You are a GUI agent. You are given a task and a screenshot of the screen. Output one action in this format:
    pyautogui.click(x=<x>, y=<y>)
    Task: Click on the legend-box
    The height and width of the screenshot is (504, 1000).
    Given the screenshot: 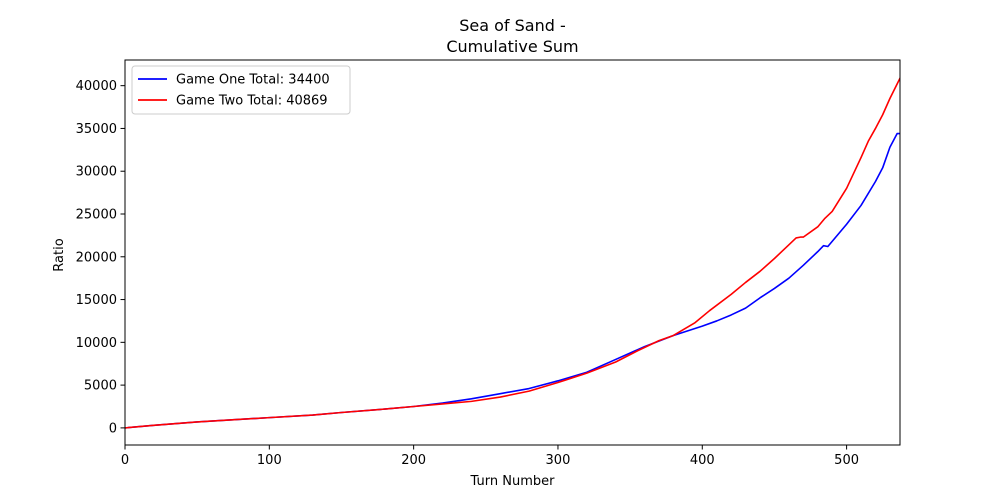 What is the action you would take?
    pyautogui.click(x=241, y=90)
    